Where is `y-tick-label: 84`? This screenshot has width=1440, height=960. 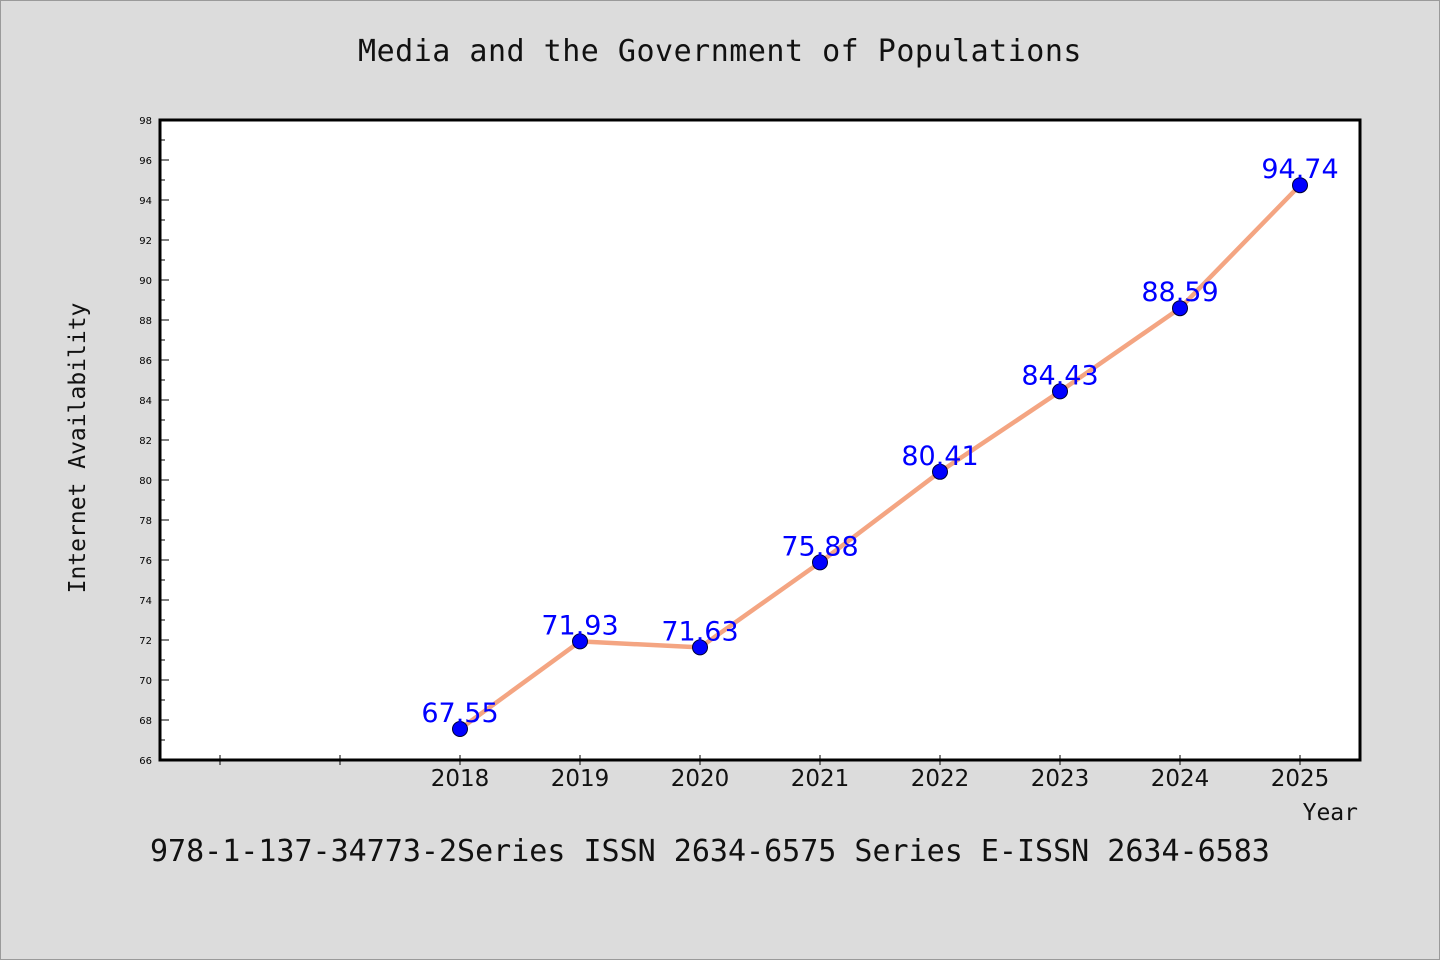
y-tick-label: 84 is located at coordinates (145, 401).